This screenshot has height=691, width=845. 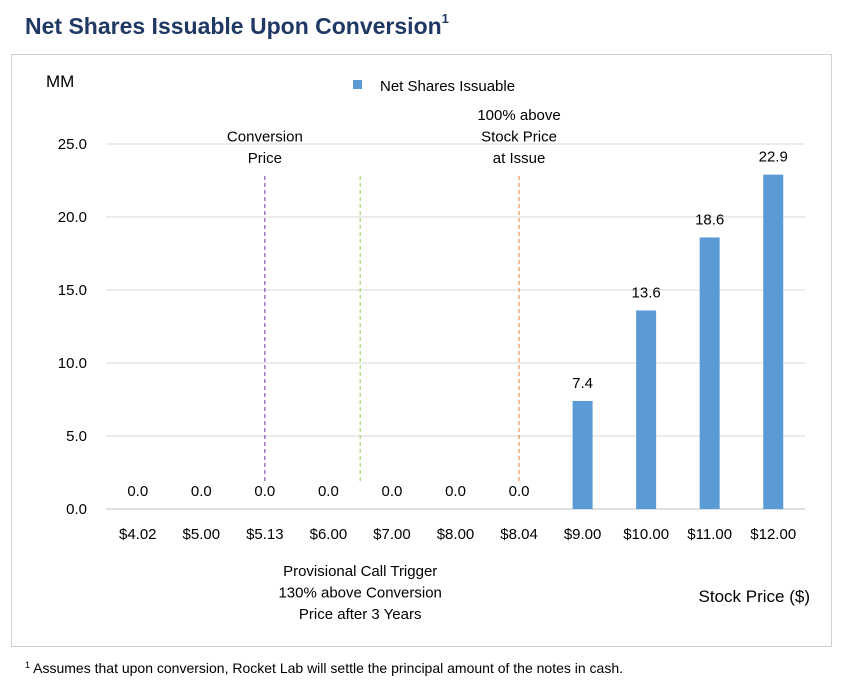 I want to click on y-tick-label: 20.0, so click(x=72, y=217).